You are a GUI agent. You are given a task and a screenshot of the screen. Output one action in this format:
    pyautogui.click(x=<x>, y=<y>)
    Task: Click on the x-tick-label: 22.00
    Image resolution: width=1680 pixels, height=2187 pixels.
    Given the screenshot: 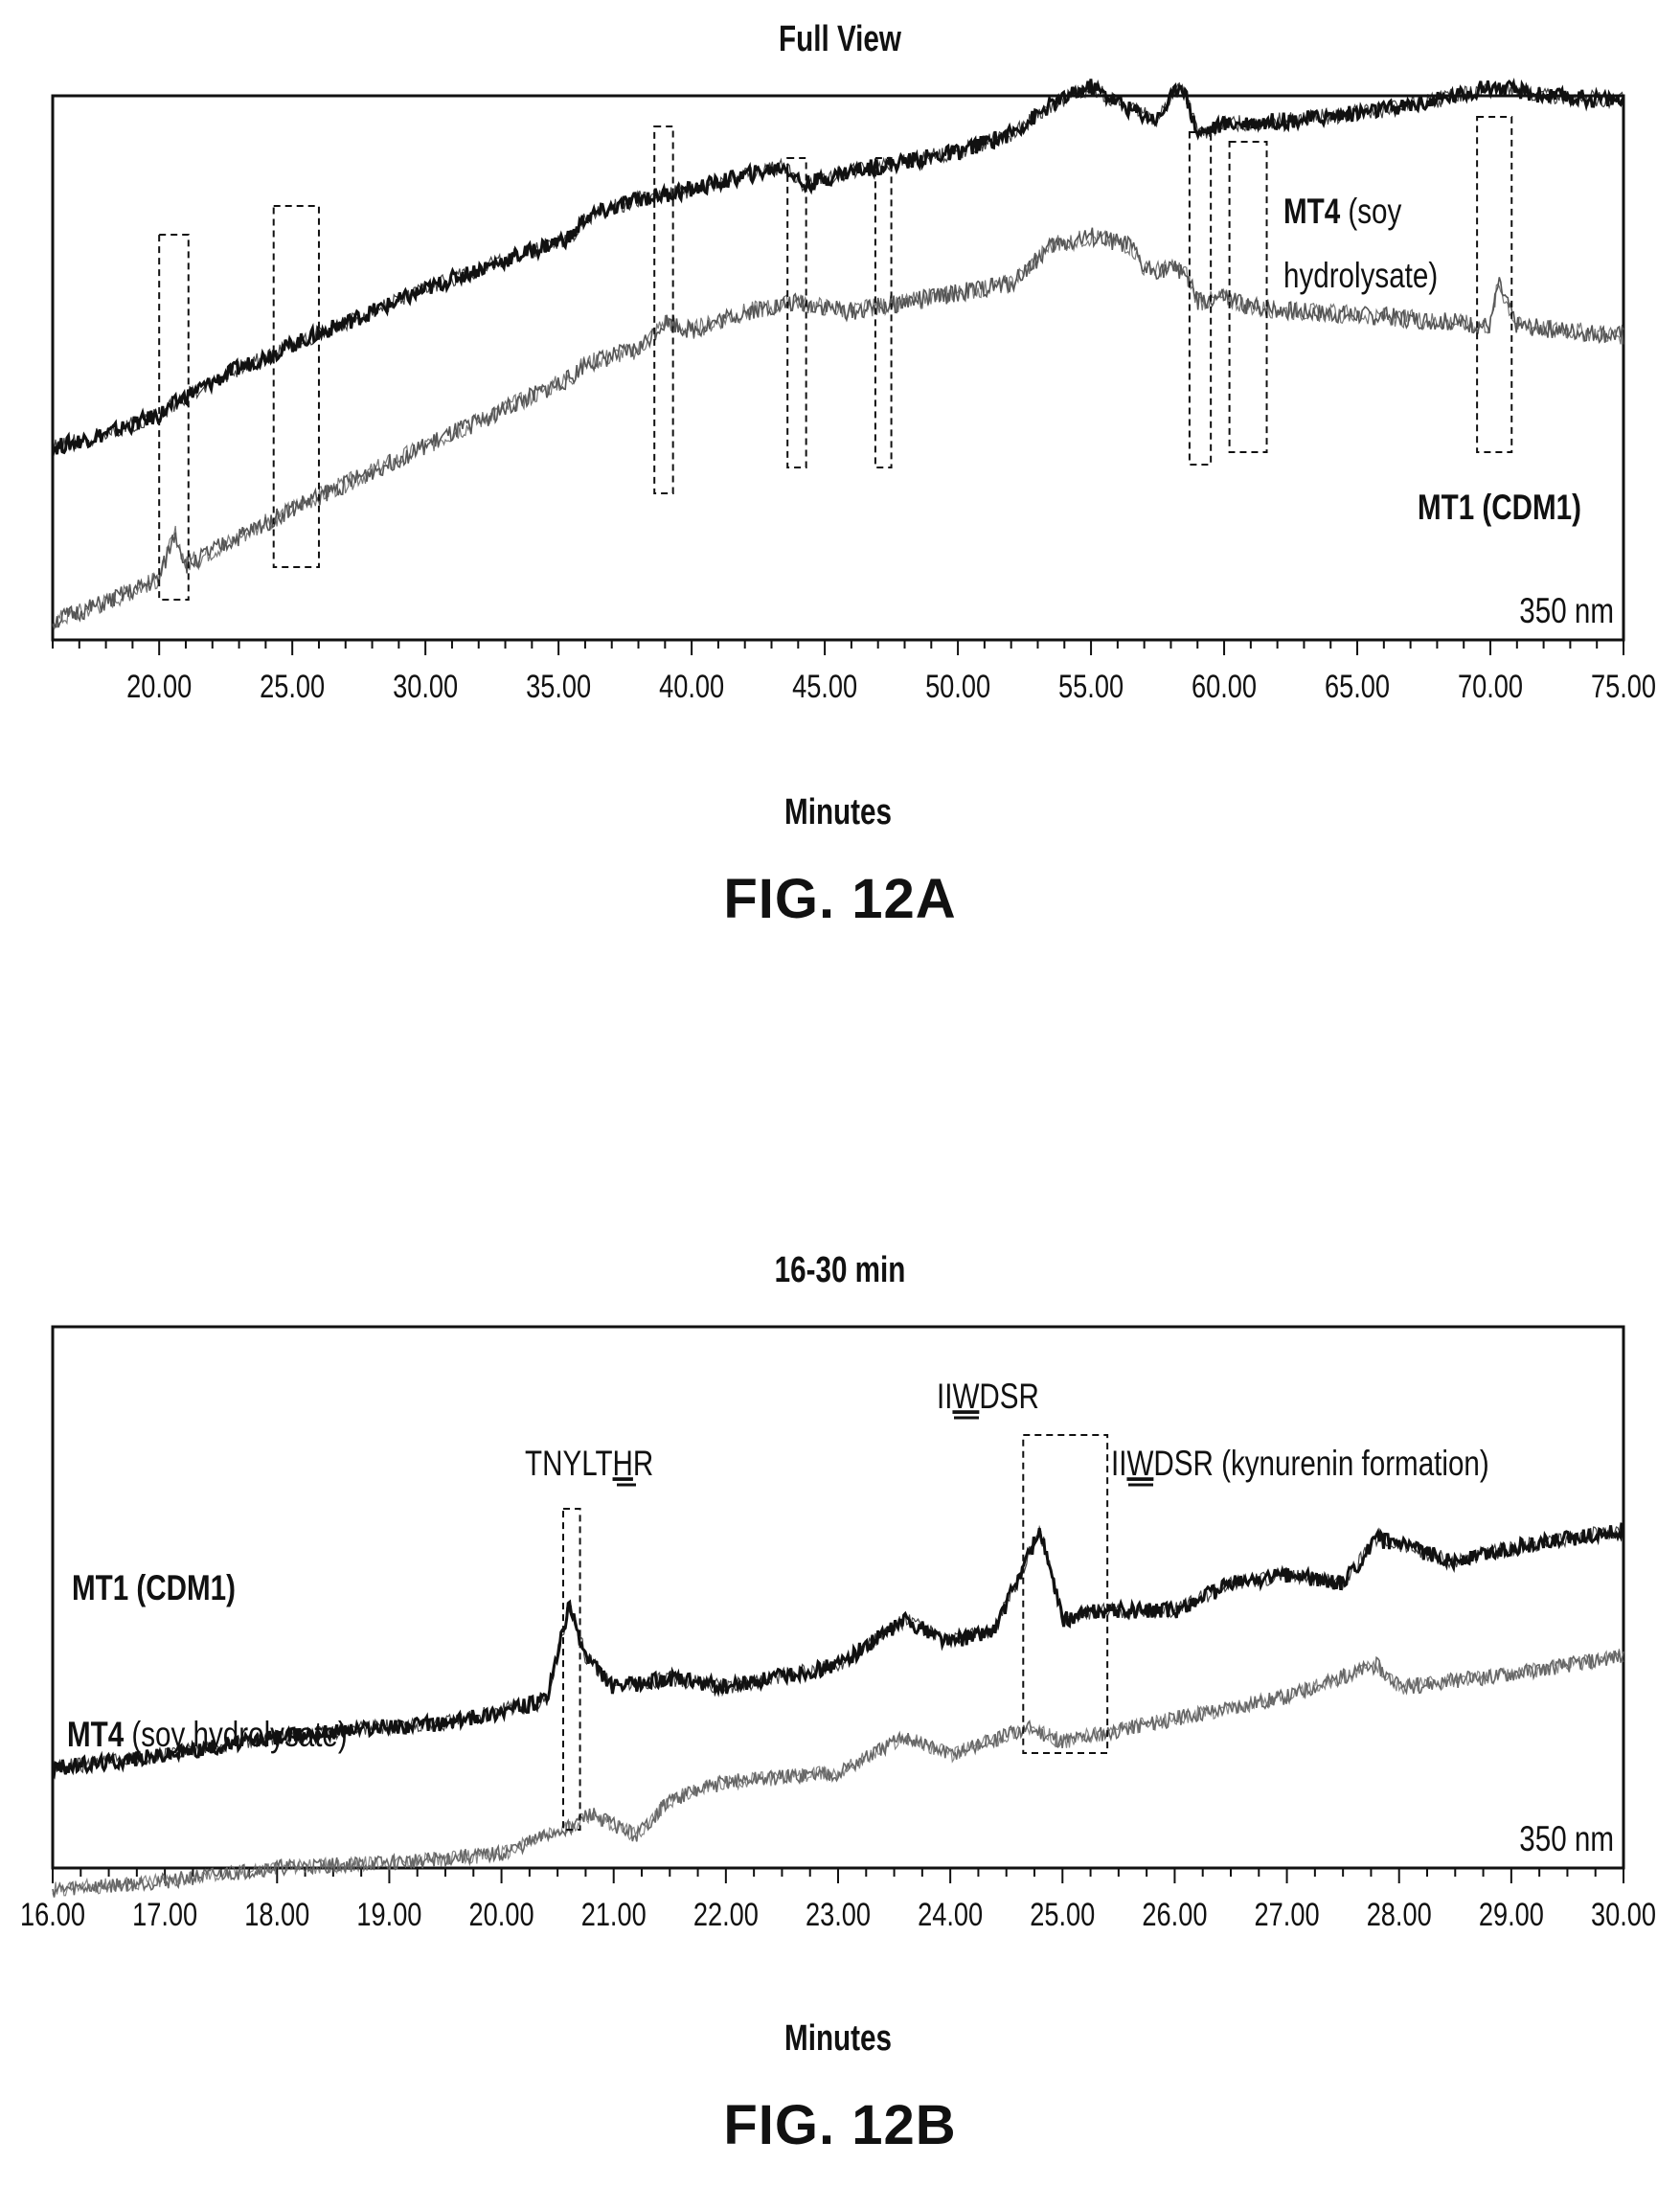 What is the action you would take?
    pyautogui.click(x=726, y=1914)
    